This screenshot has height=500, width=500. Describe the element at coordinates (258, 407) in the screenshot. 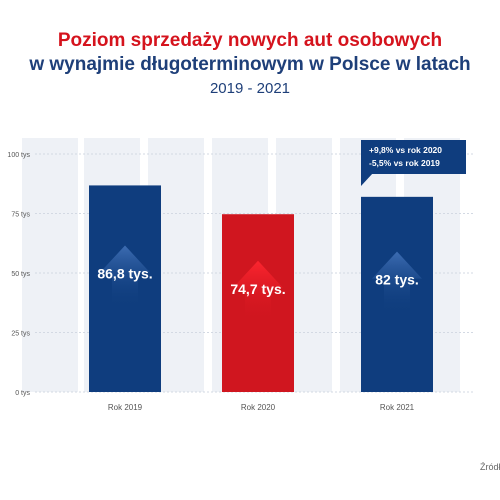

I see `x-tick-label: Rok 2020` at that location.